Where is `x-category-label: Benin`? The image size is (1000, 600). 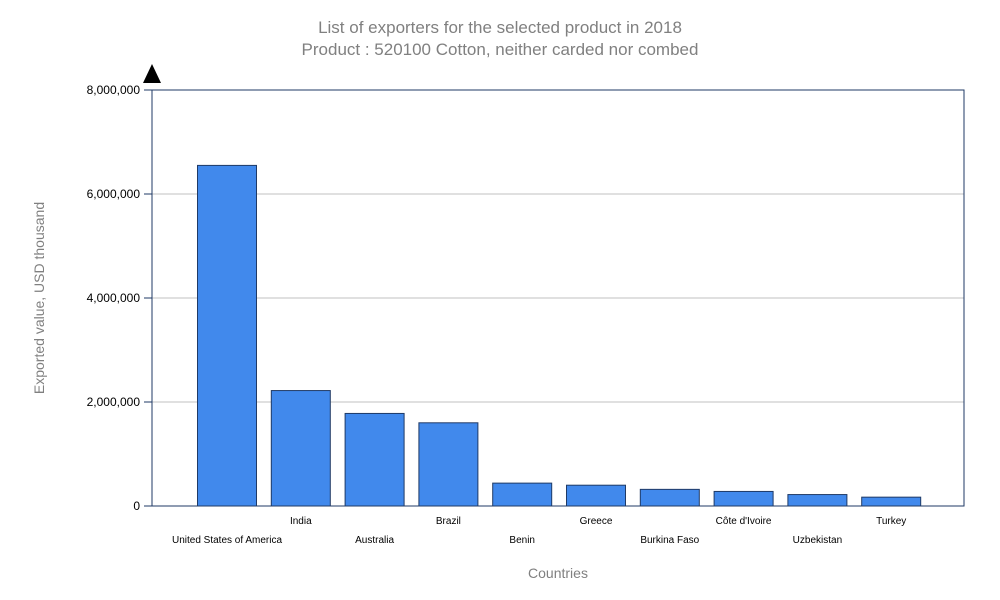
x-category-label: Benin is located at coordinates (522, 540).